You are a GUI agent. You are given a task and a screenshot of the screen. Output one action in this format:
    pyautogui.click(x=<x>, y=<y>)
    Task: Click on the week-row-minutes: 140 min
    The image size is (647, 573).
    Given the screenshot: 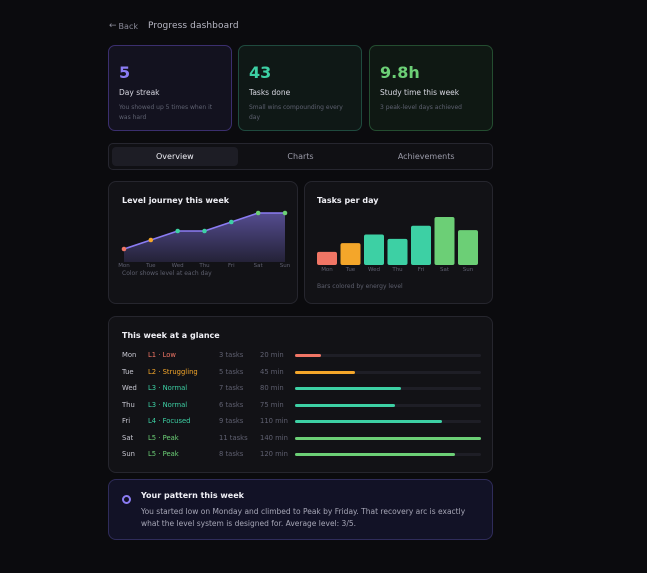 What is the action you would take?
    pyautogui.click(x=274, y=437)
    